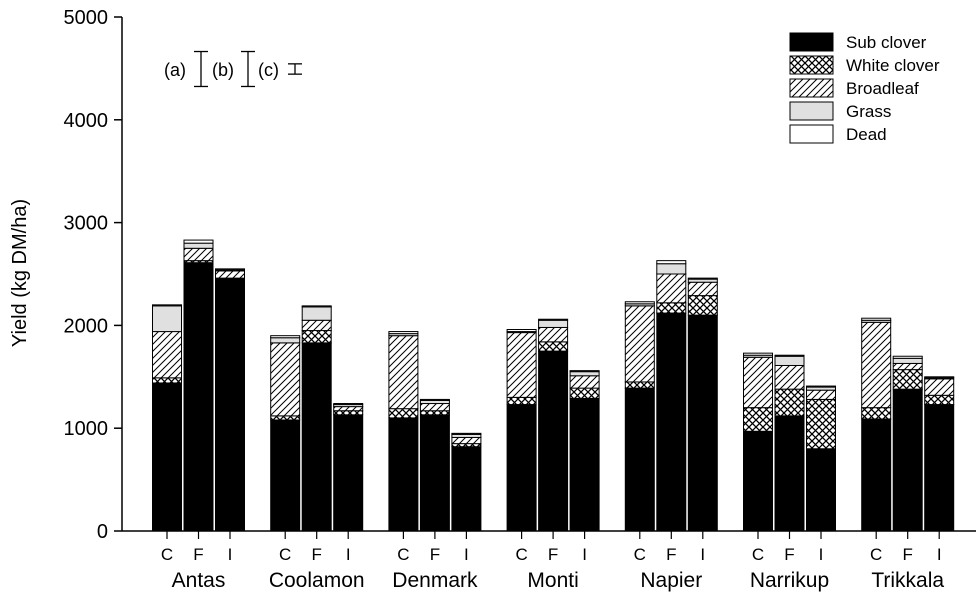  Describe the element at coordinates (86, 429) in the screenshot. I see `y-tick-label: 1000` at that location.